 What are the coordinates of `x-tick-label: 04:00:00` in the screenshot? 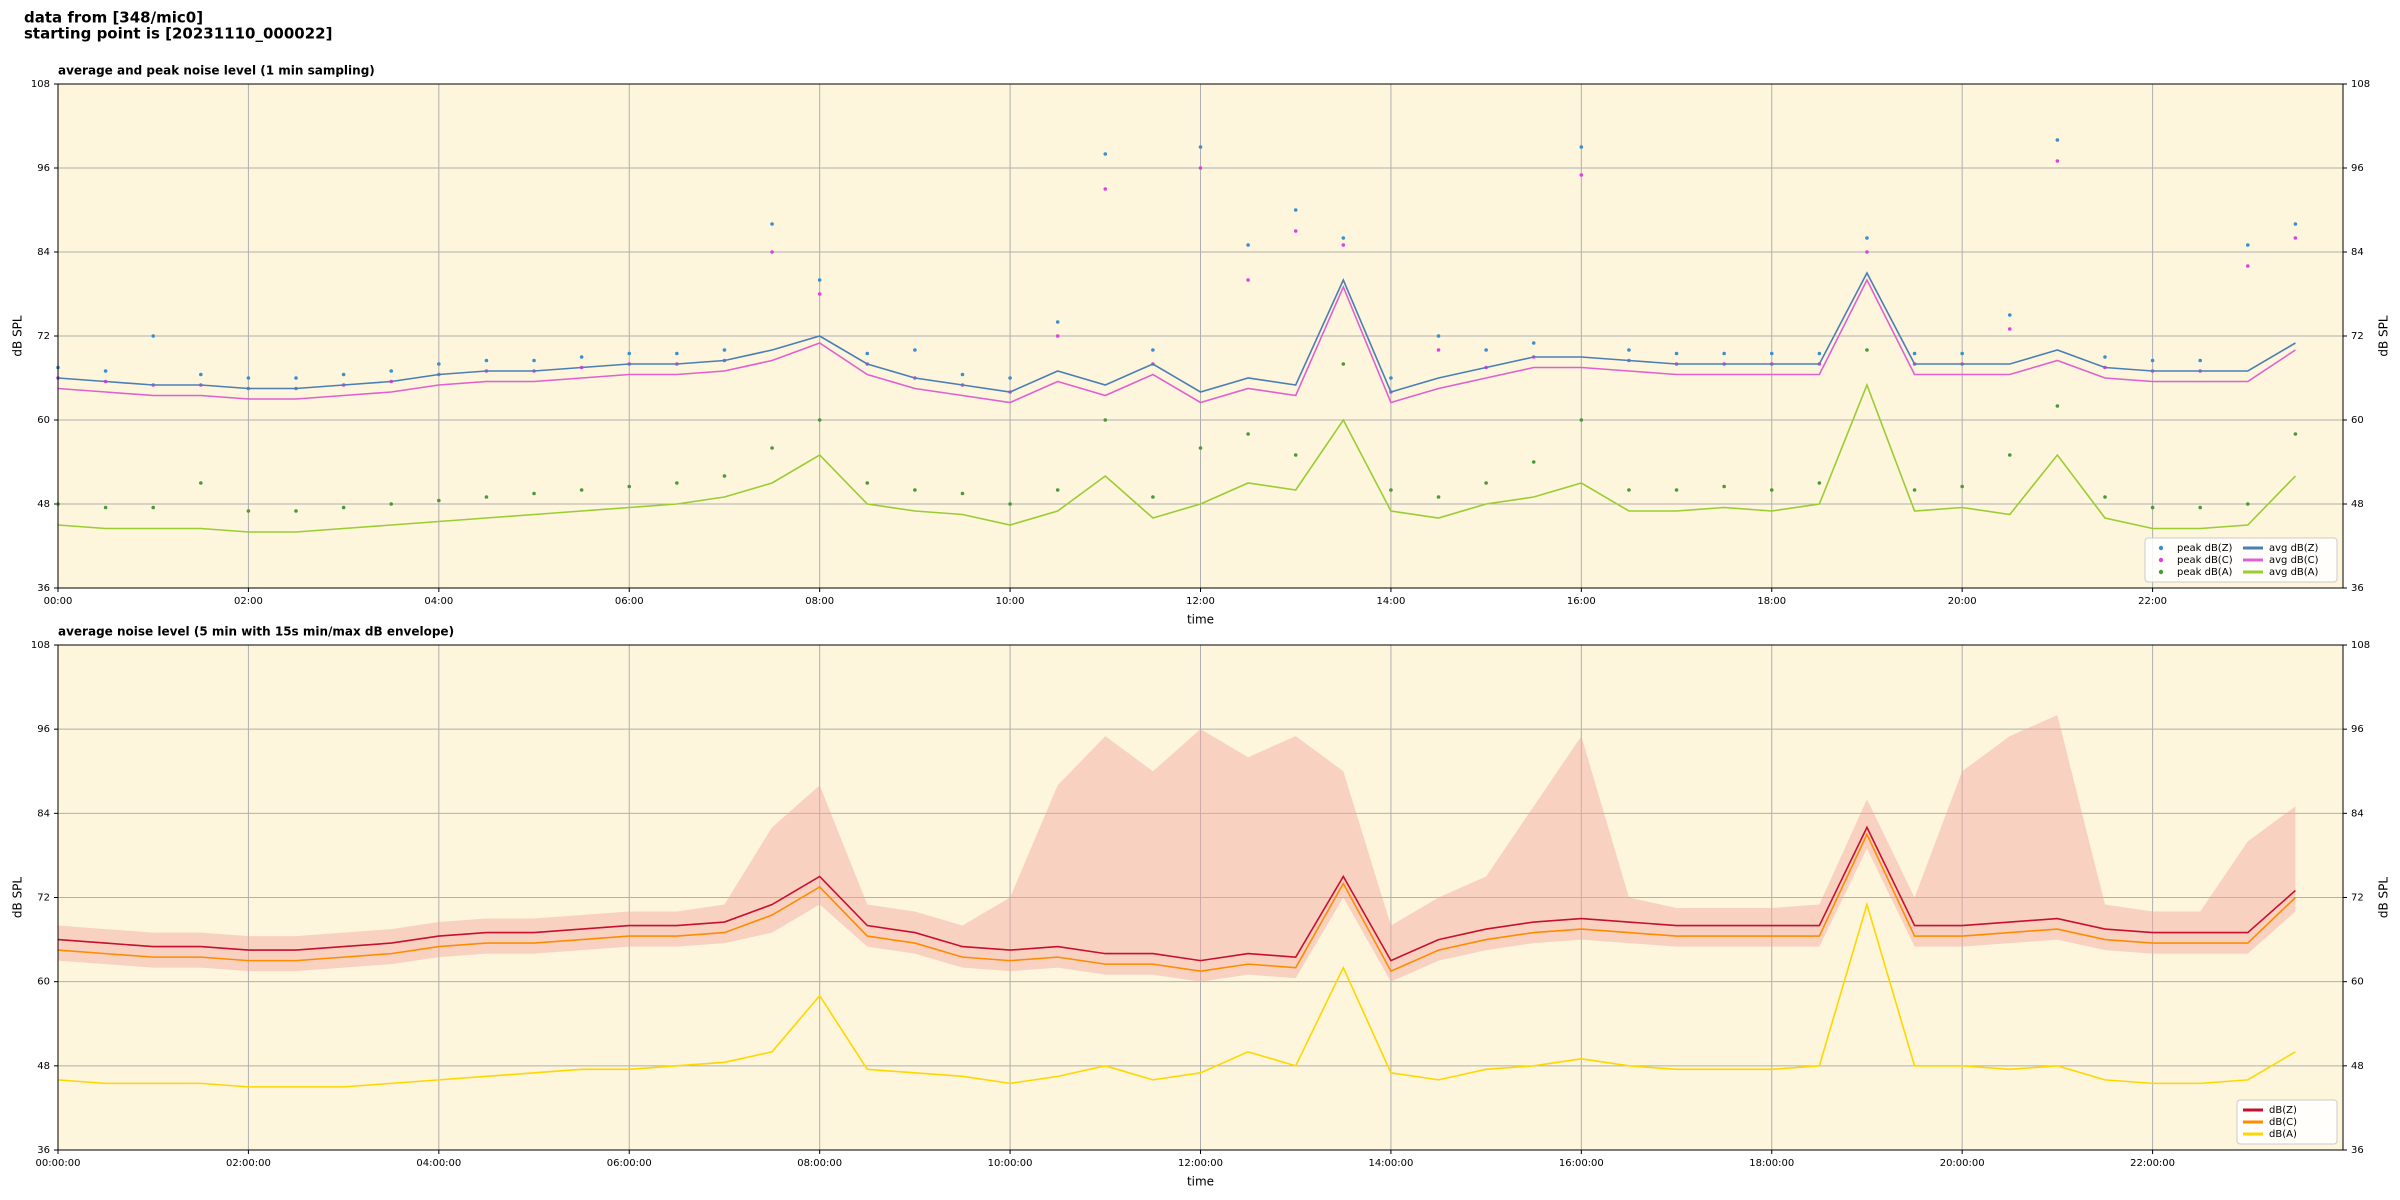 It's located at (438, 1163).